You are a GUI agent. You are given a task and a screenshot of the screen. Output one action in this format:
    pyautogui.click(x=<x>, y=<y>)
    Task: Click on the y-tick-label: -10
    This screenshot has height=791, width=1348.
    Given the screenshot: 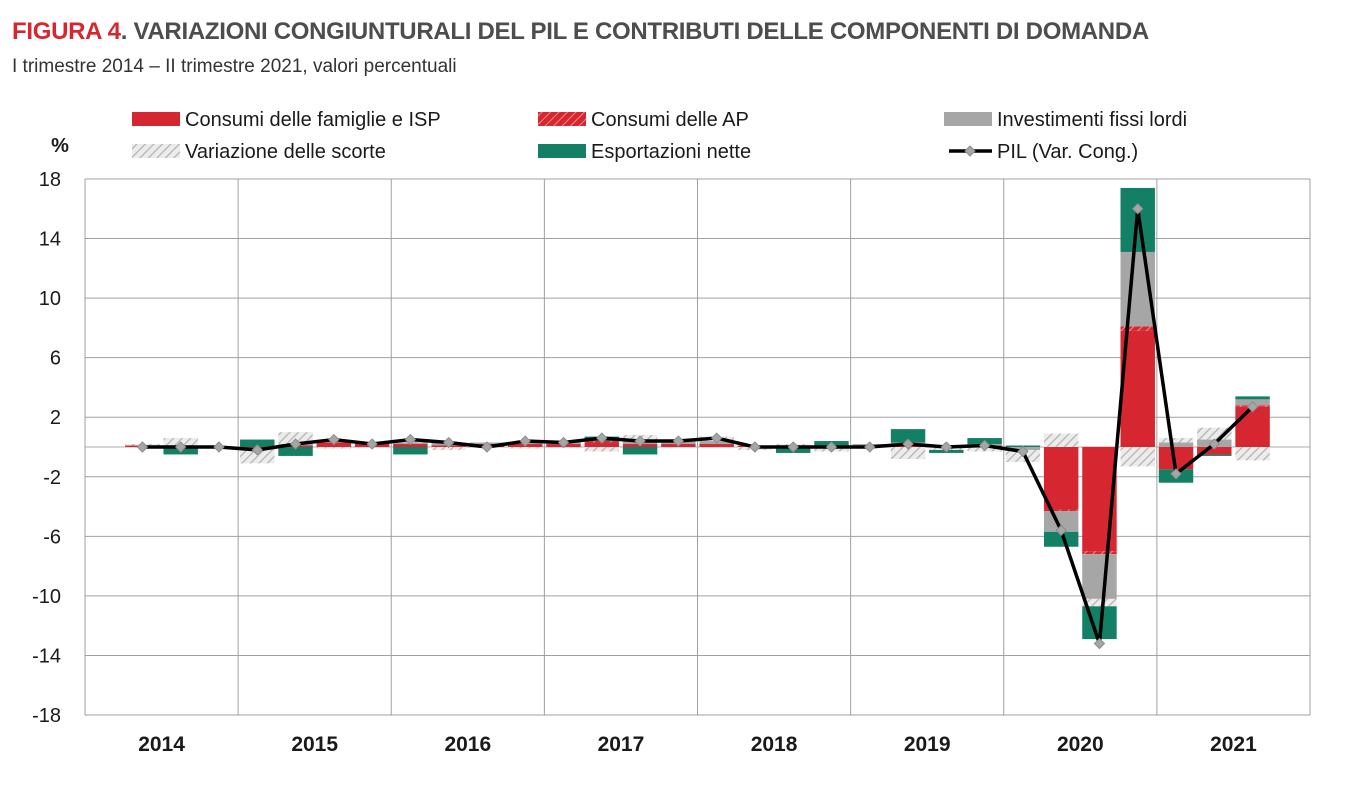 What is the action you would take?
    pyautogui.click(x=46, y=597)
    